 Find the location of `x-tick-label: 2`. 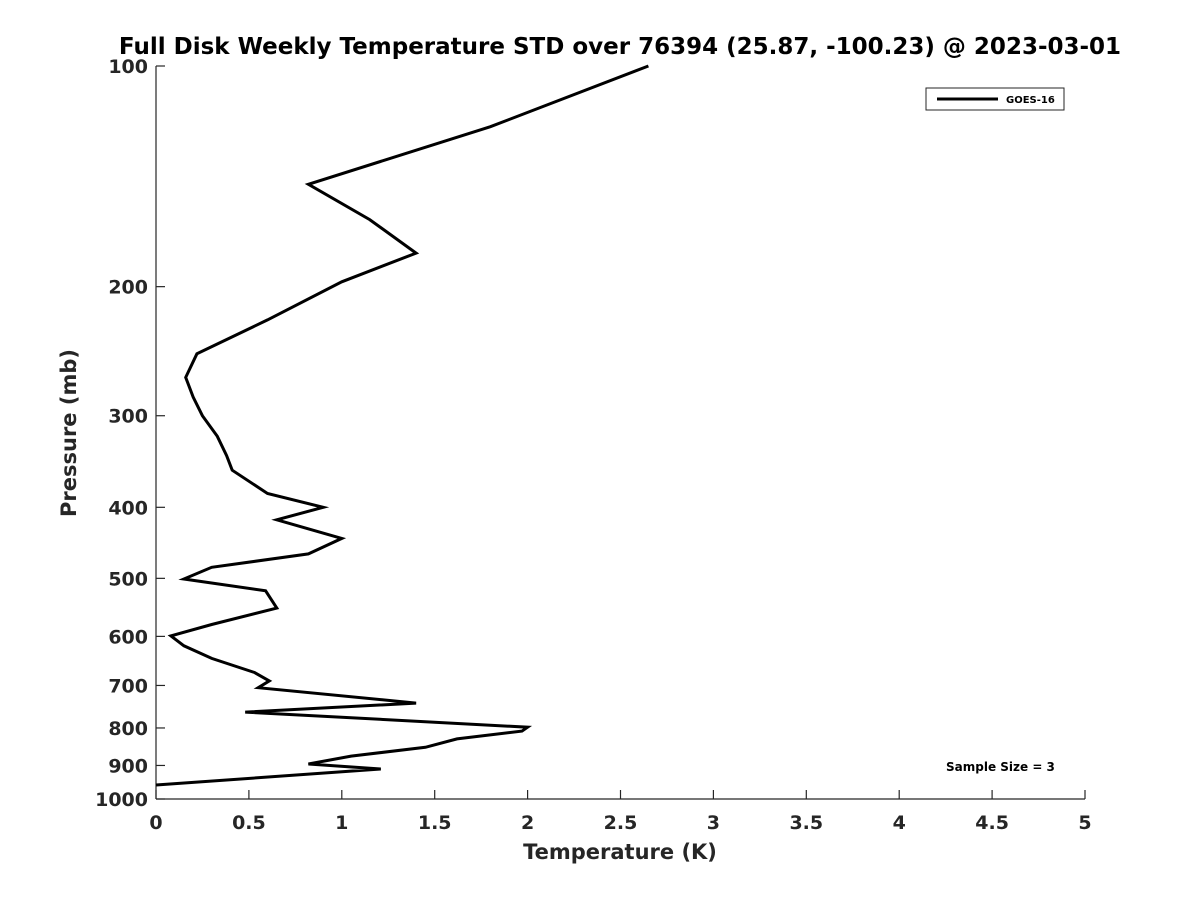

x-tick-label: 2 is located at coordinates (527, 823).